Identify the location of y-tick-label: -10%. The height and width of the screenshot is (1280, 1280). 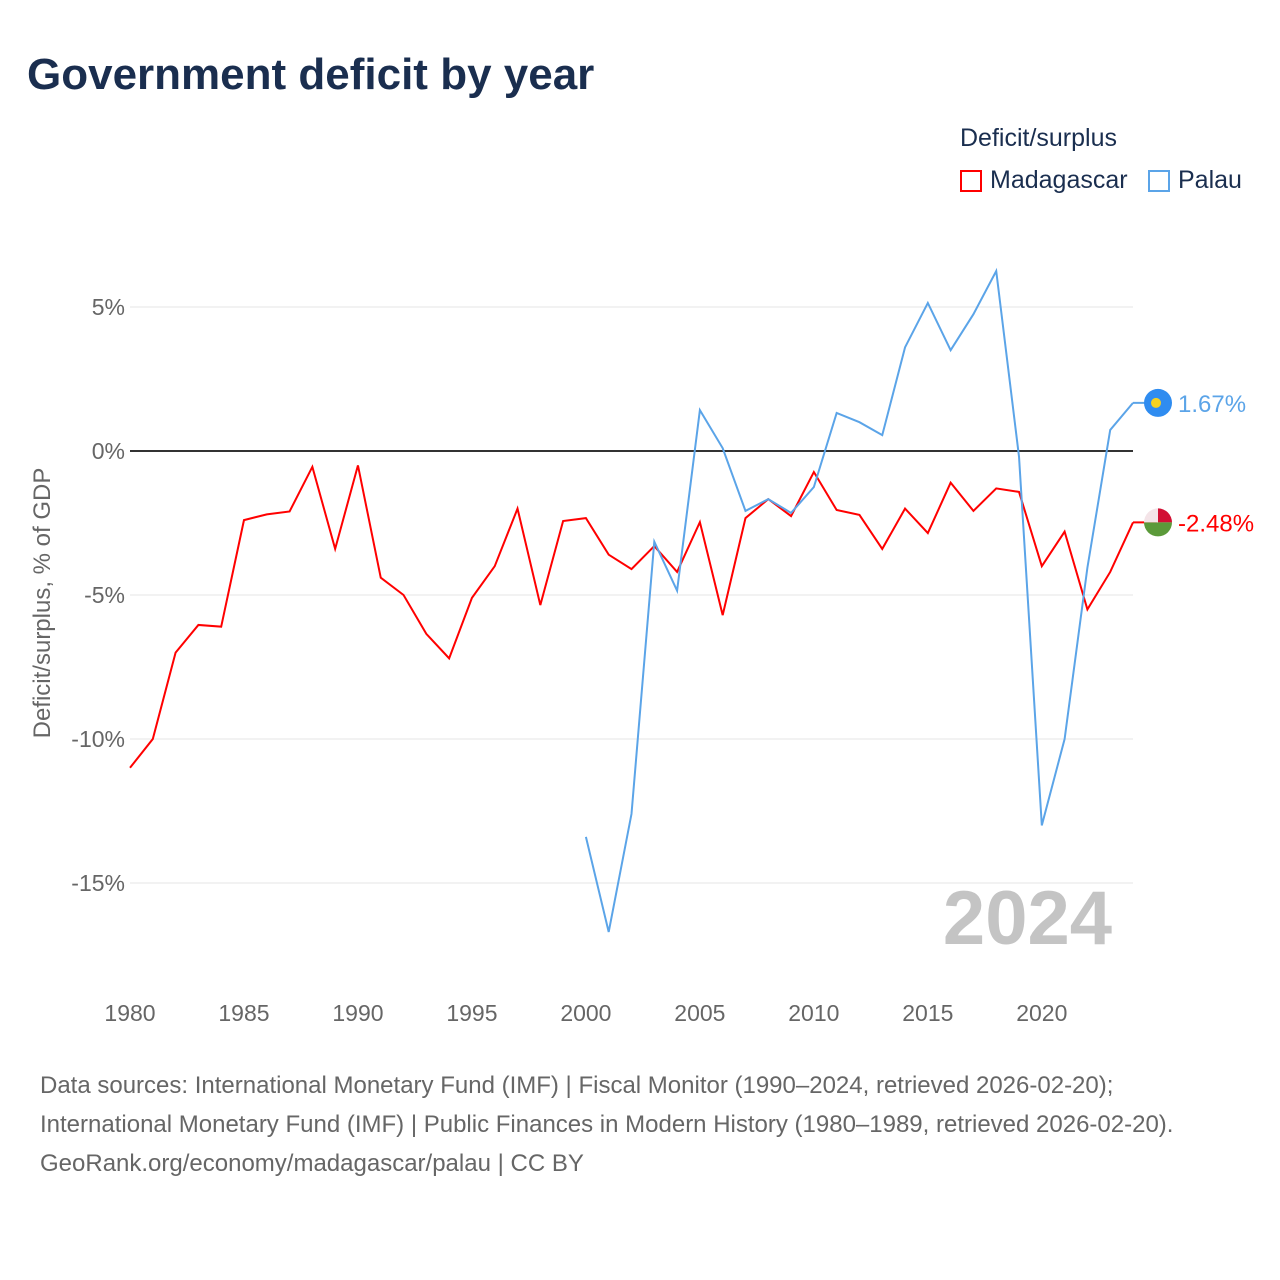
(98, 739).